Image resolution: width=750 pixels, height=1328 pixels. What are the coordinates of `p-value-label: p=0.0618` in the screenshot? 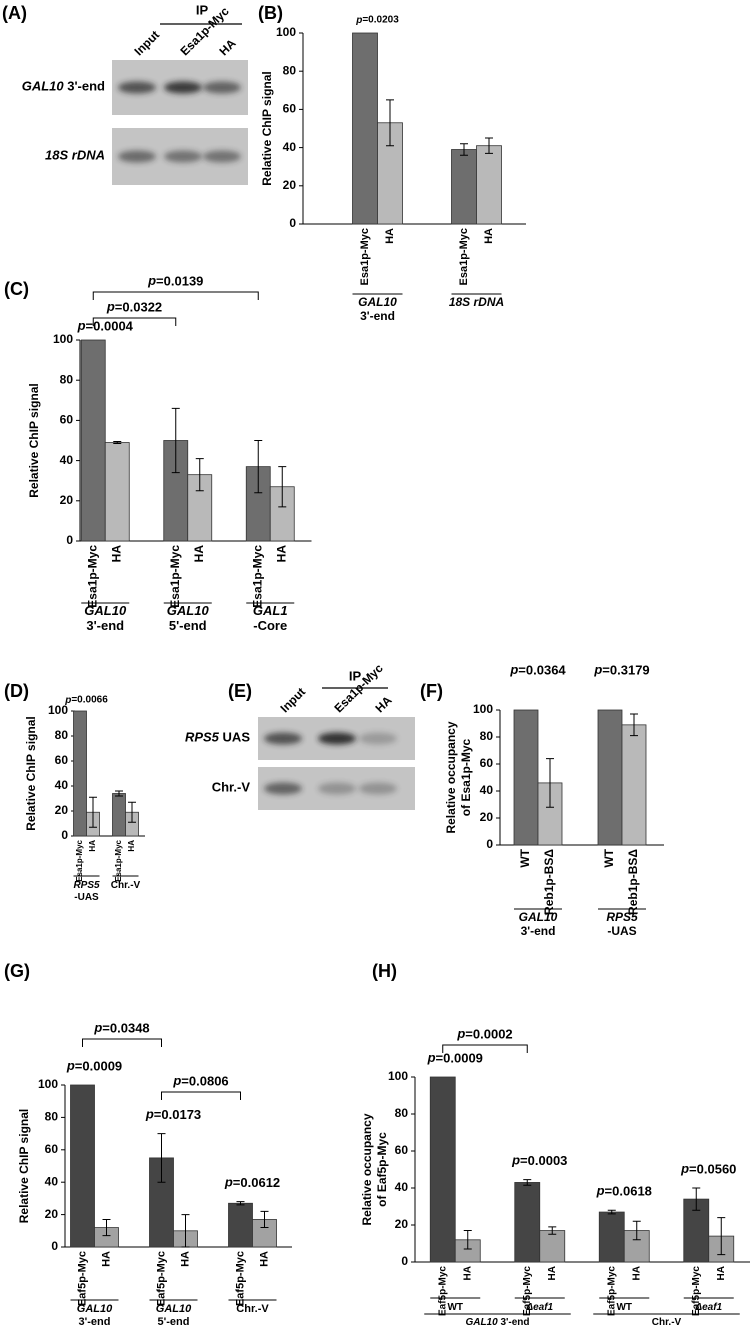 It's located at (624, 1191).